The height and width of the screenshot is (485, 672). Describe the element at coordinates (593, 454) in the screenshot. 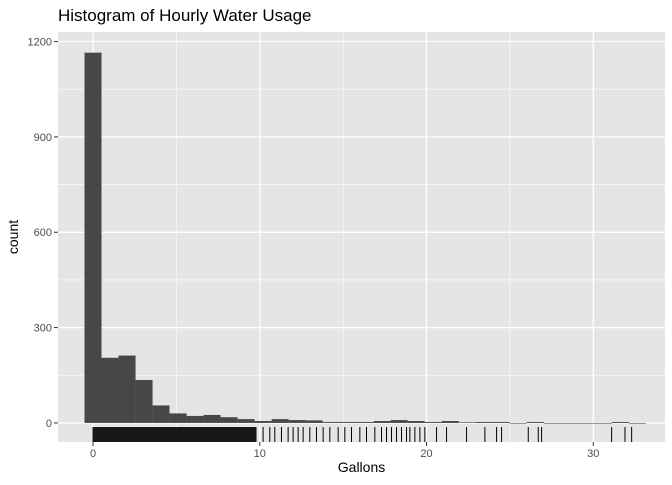

I see `x-tick-label: 30` at that location.